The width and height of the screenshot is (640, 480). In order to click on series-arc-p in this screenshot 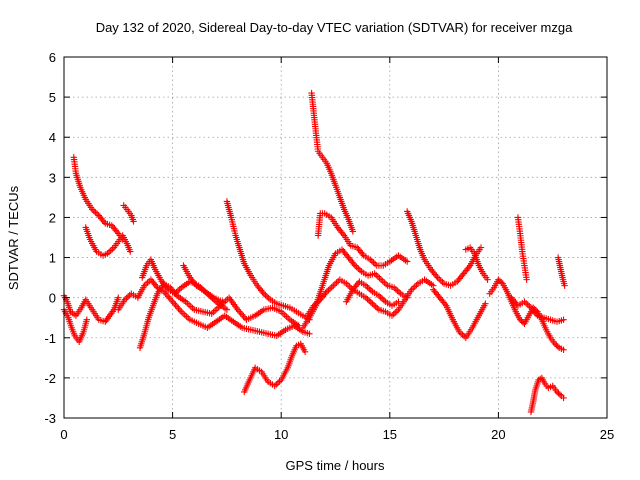, I will do `click(372, 293)`.